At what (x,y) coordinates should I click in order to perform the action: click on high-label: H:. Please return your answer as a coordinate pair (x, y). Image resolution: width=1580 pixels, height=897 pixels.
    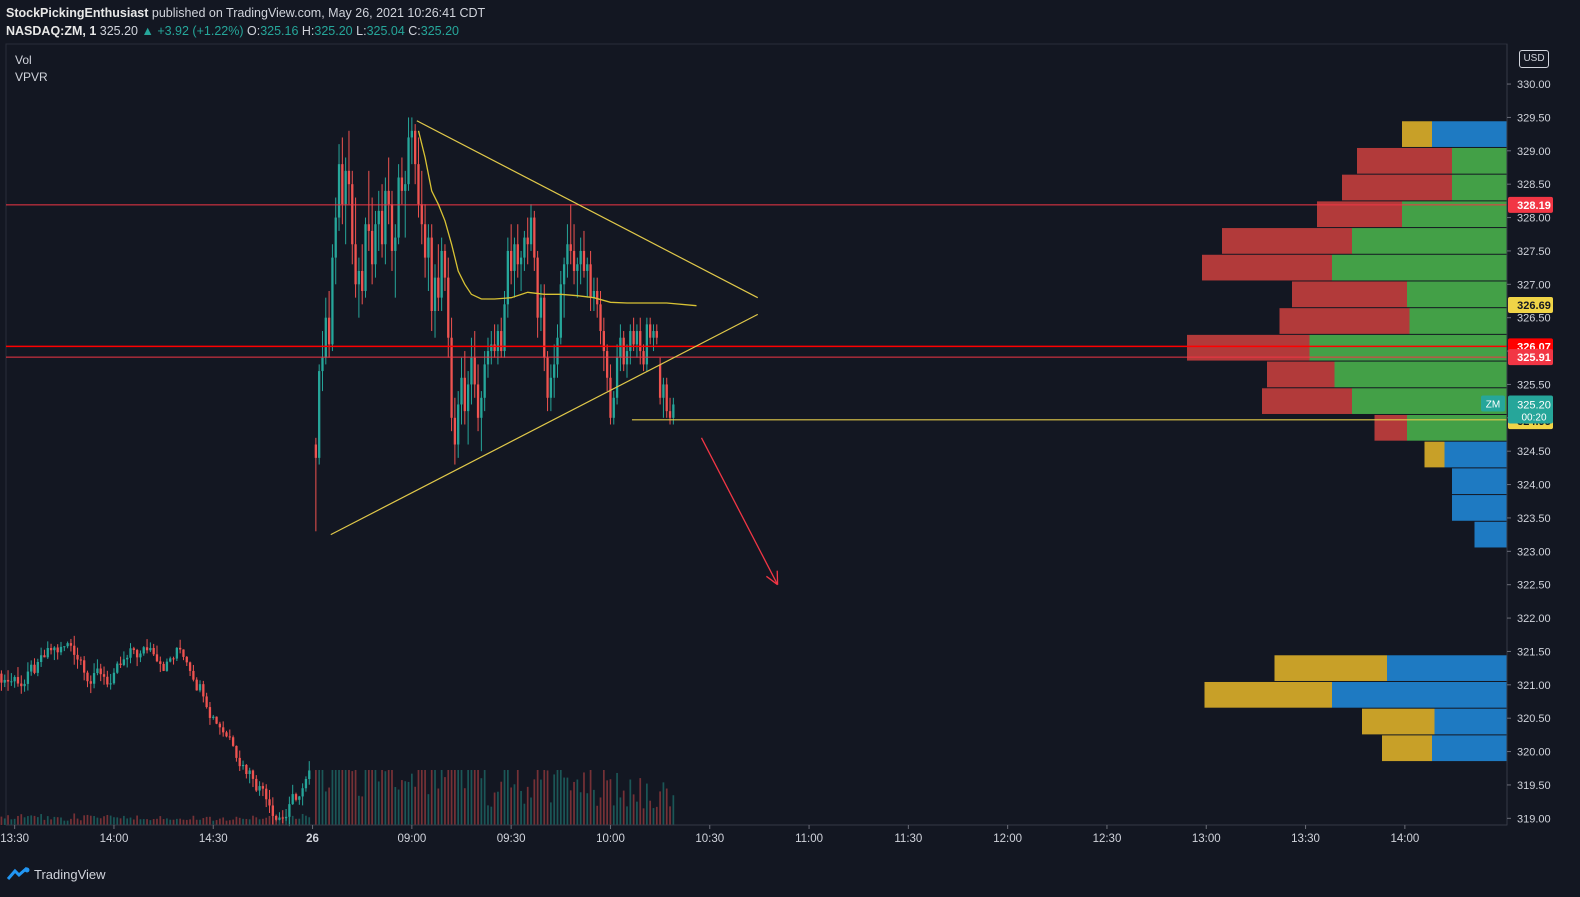
    Looking at the image, I should click on (308, 31).